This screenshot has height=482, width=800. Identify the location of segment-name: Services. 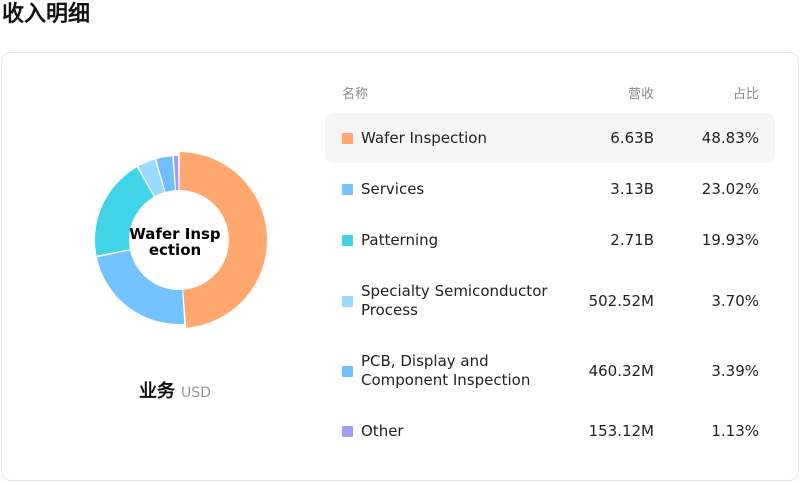
(393, 188).